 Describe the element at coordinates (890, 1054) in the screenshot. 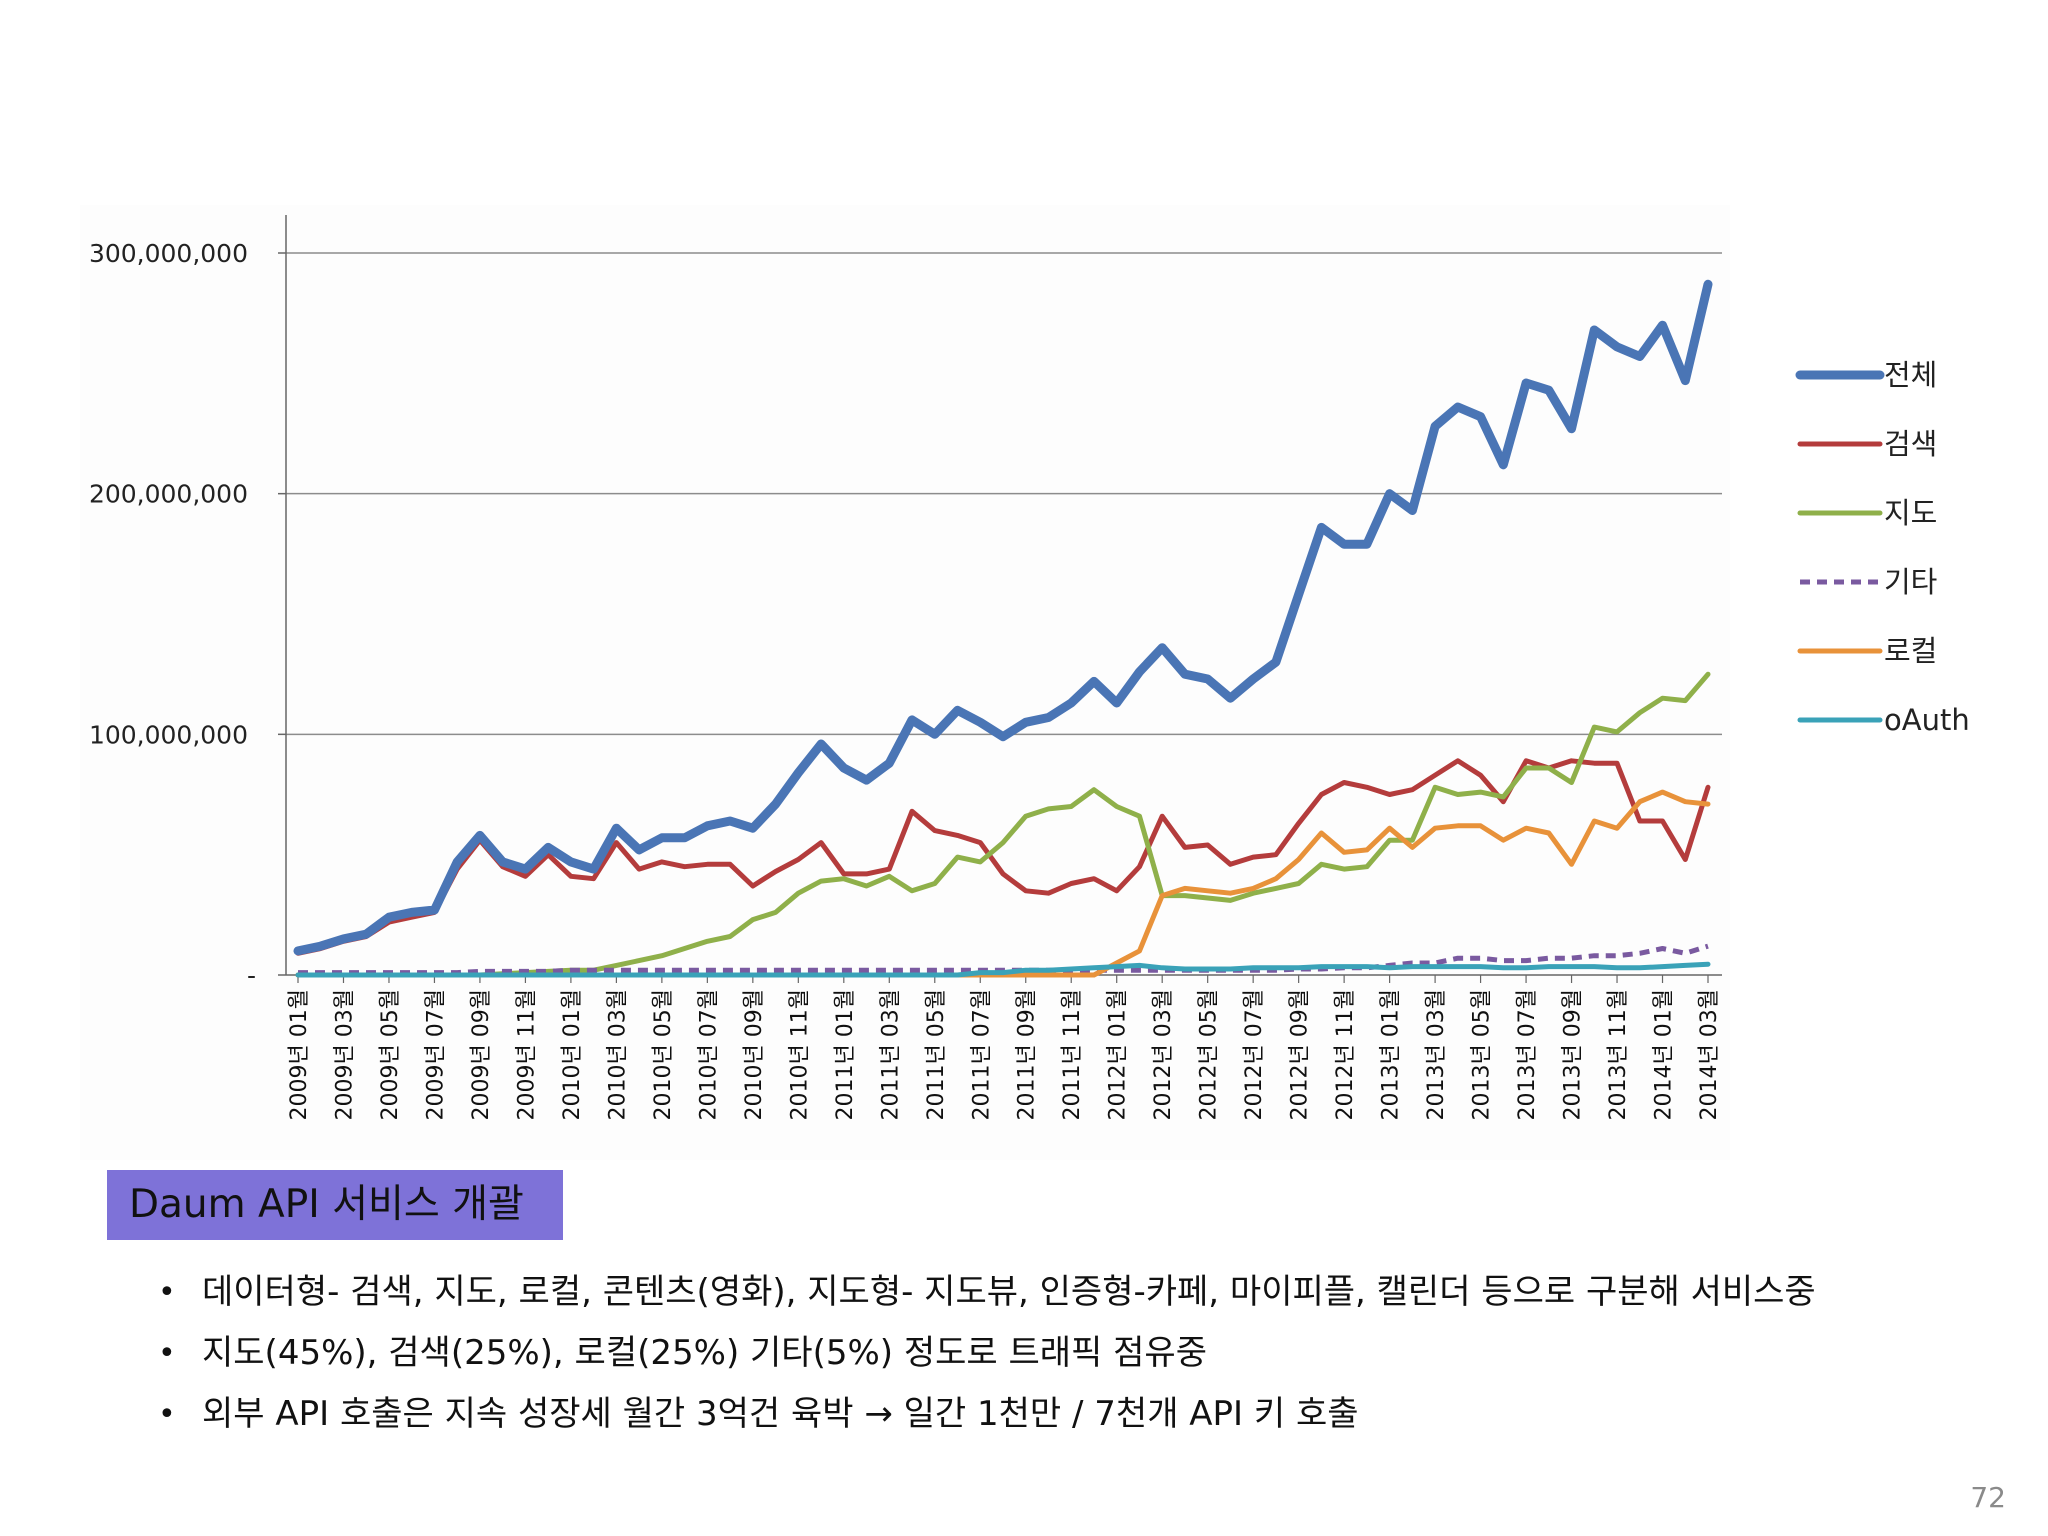

I see `x-tick-label: 2011년 03월` at that location.